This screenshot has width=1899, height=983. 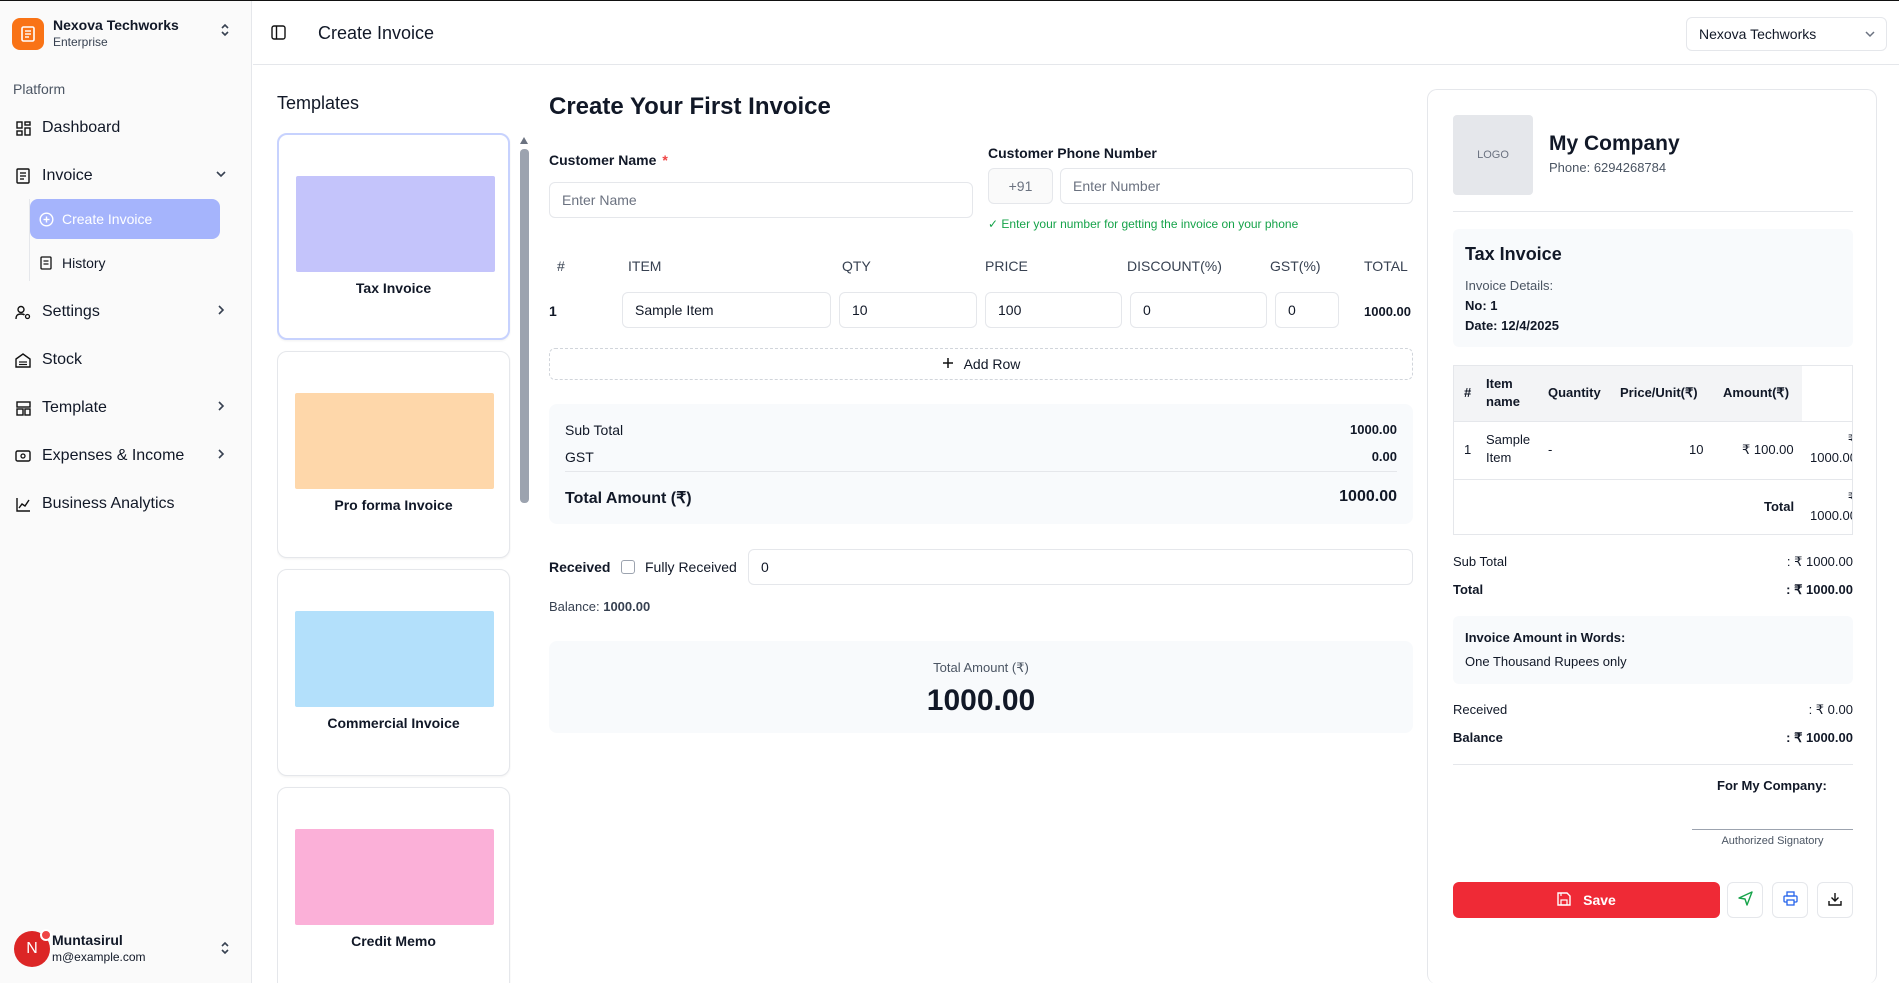 I want to click on preview-balance-label: Balance, so click(x=1478, y=737).